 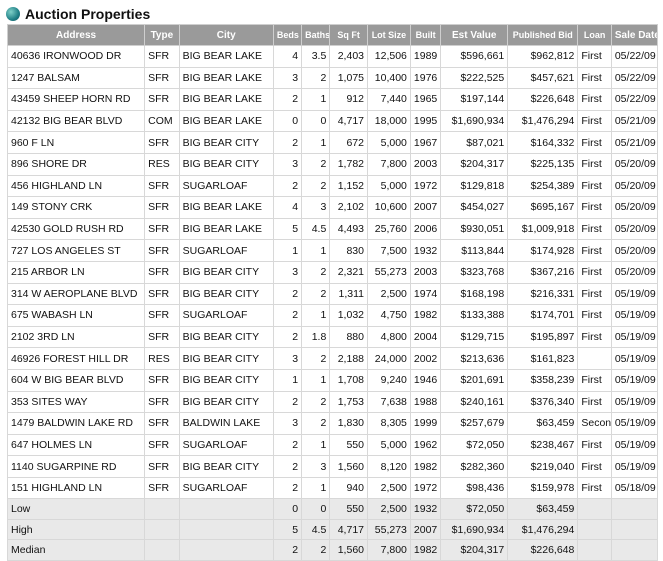 I want to click on cell-sale-date: 05/22/09, so click(x=634, y=78).